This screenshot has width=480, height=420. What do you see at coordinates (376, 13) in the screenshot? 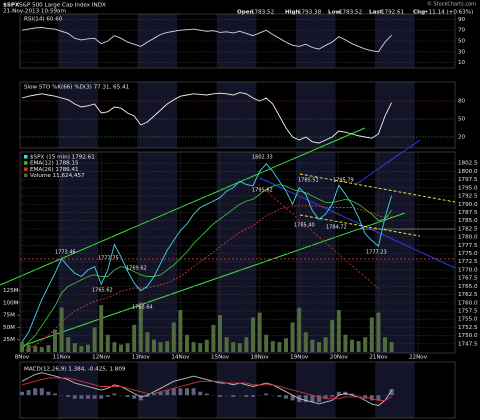
I see `quote-label: Last` at bounding box center [376, 13].